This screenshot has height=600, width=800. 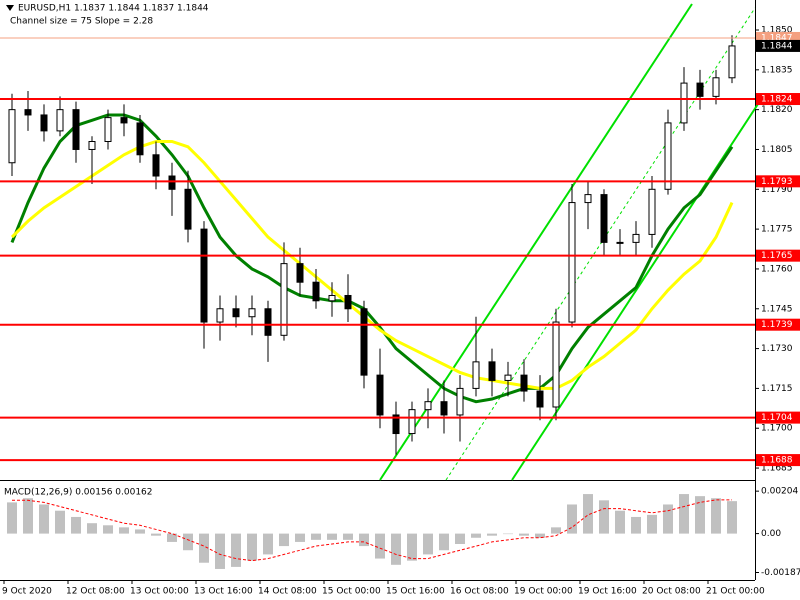 What do you see at coordinates (479, 592) in the screenshot?
I see `x-tick-label: 16 Oct 08:00` at bounding box center [479, 592].